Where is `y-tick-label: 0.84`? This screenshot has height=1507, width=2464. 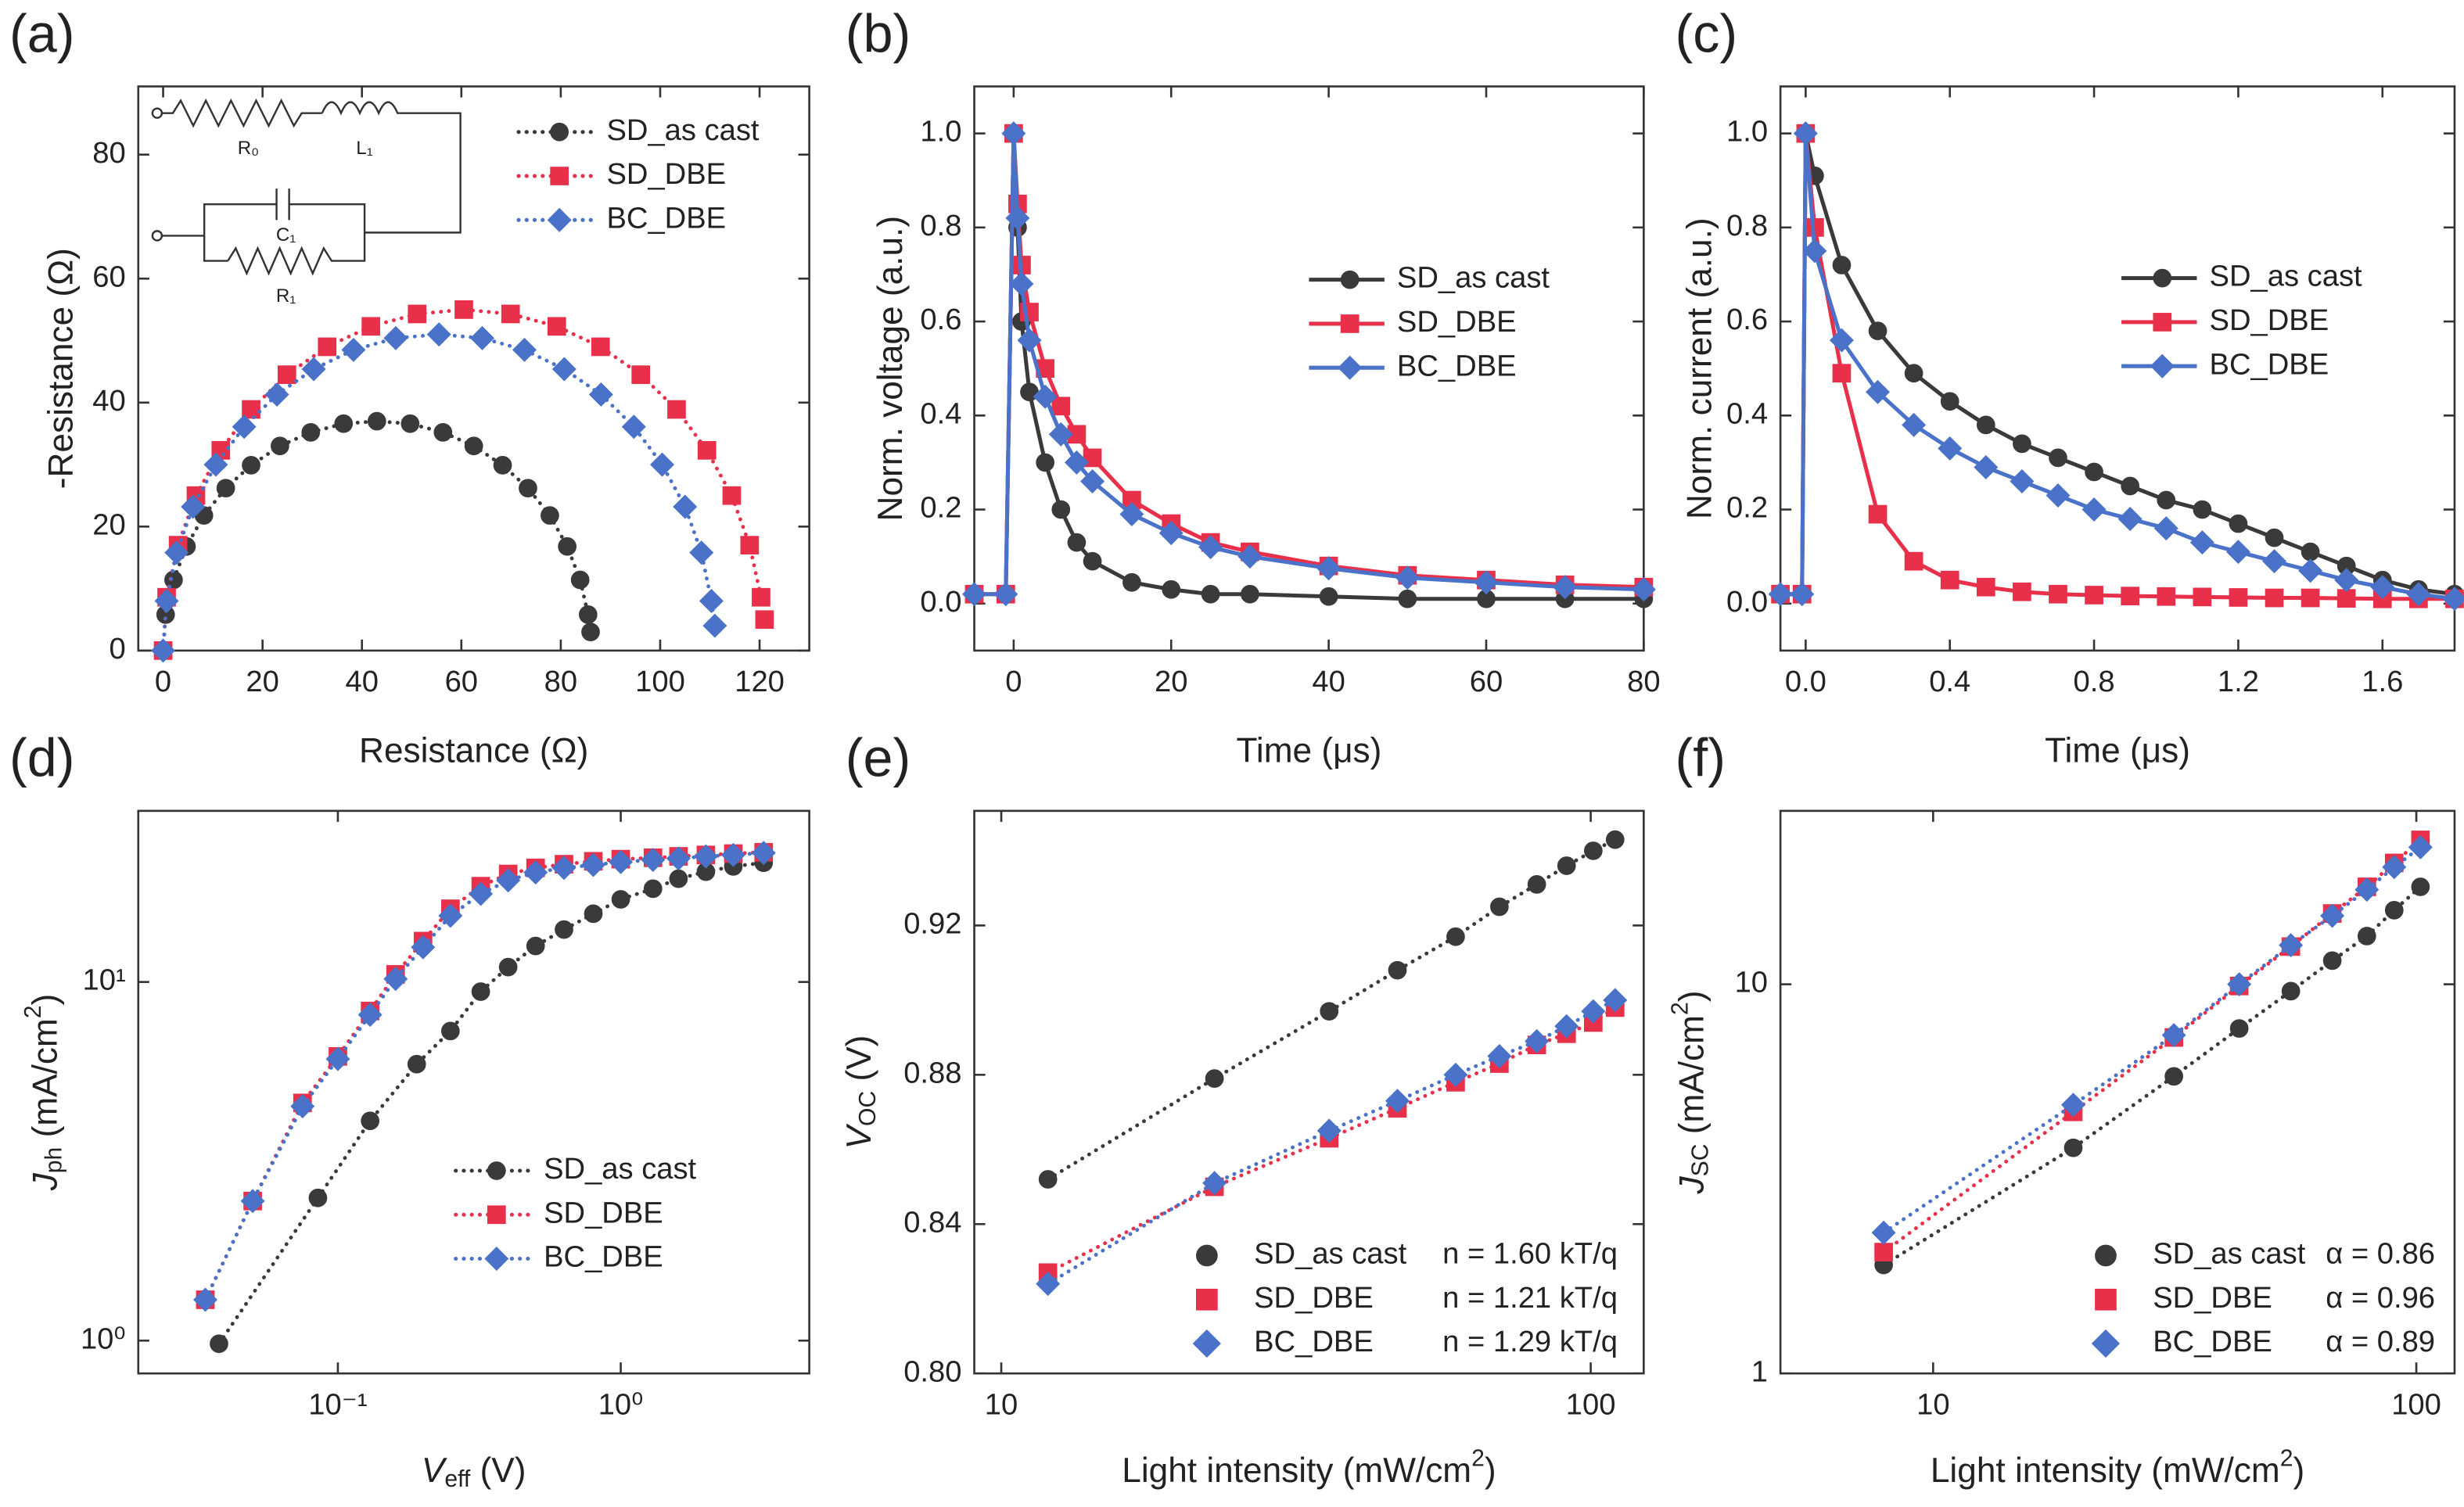 y-tick-label: 0.84 is located at coordinates (932, 1222).